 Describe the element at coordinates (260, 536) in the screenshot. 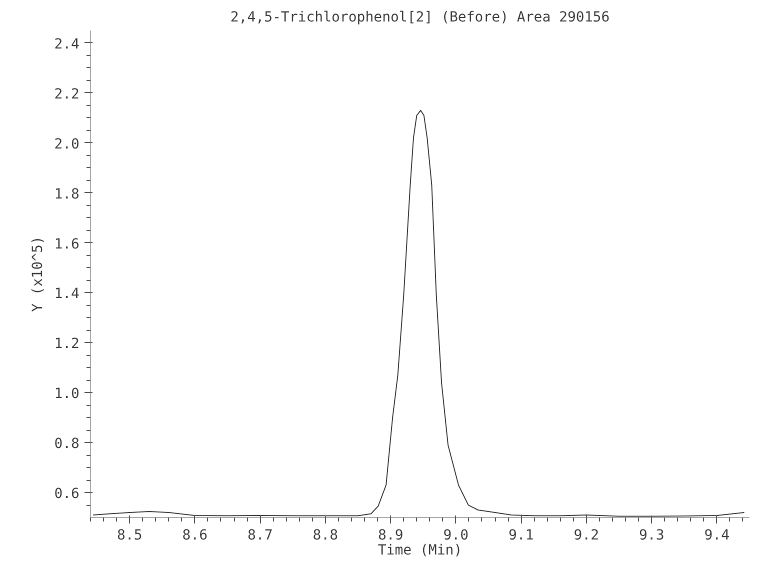

I see `x-tick-label: 8.7` at that location.